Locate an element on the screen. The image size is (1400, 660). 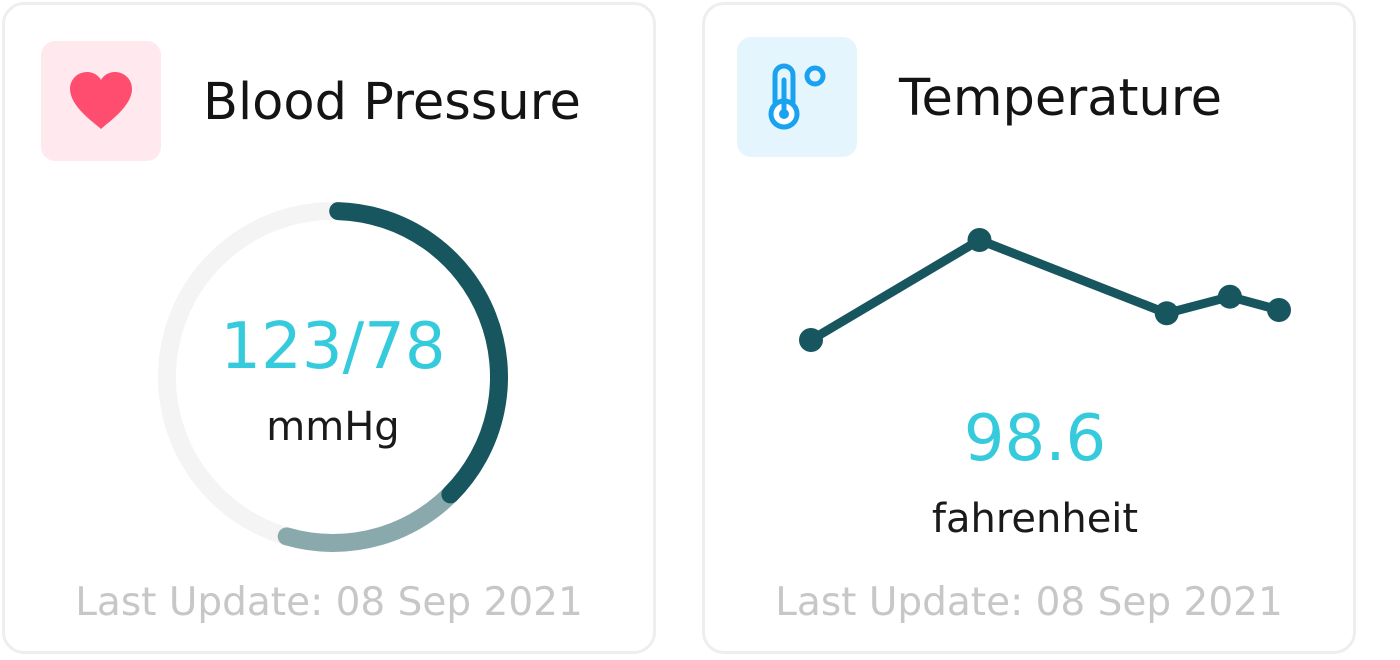
temperature-last-update: Last Update: 08 Sep 2021 is located at coordinates (1029, 602).